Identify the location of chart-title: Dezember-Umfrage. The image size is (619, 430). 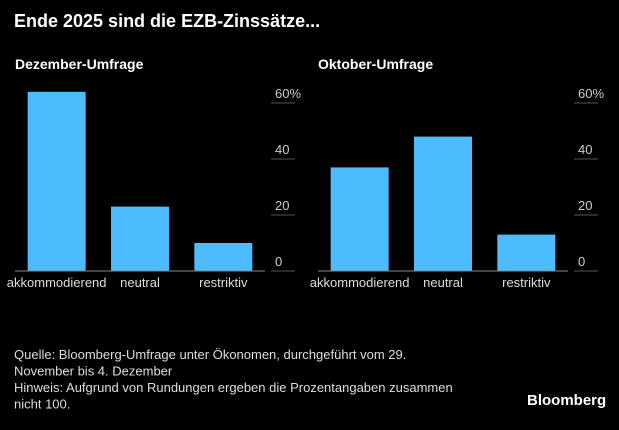
(79, 64).